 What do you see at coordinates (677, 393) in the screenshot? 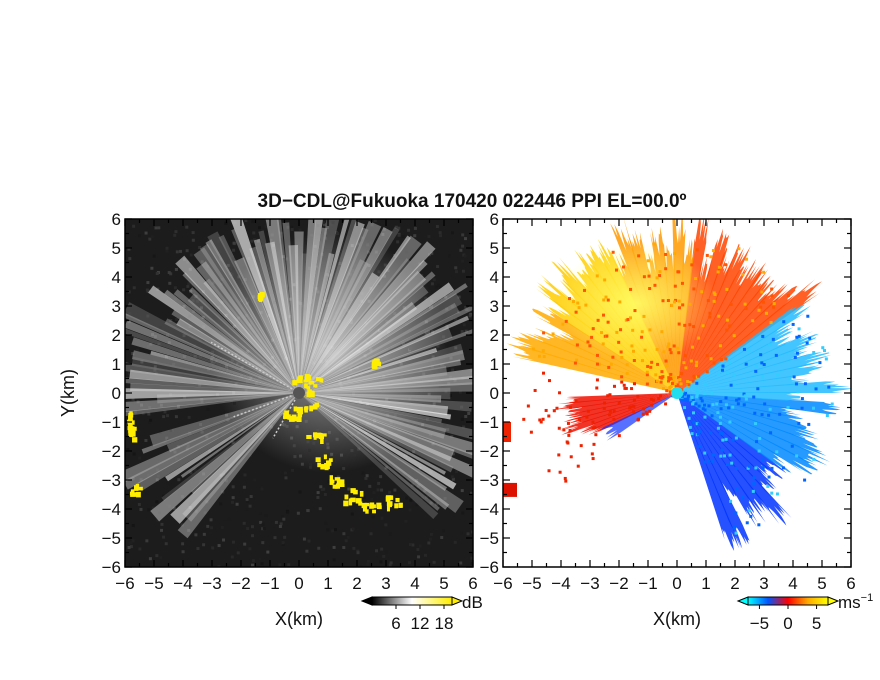
I see `radar-center` at bounding box center [677, 393].